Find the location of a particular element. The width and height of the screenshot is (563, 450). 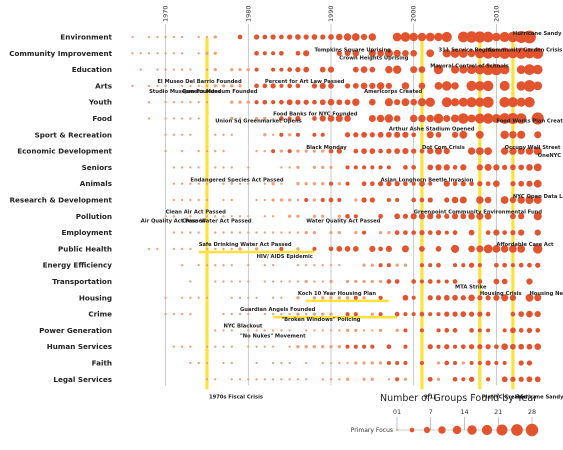

event-label: Black Monday is located at coordinates (326, 148).